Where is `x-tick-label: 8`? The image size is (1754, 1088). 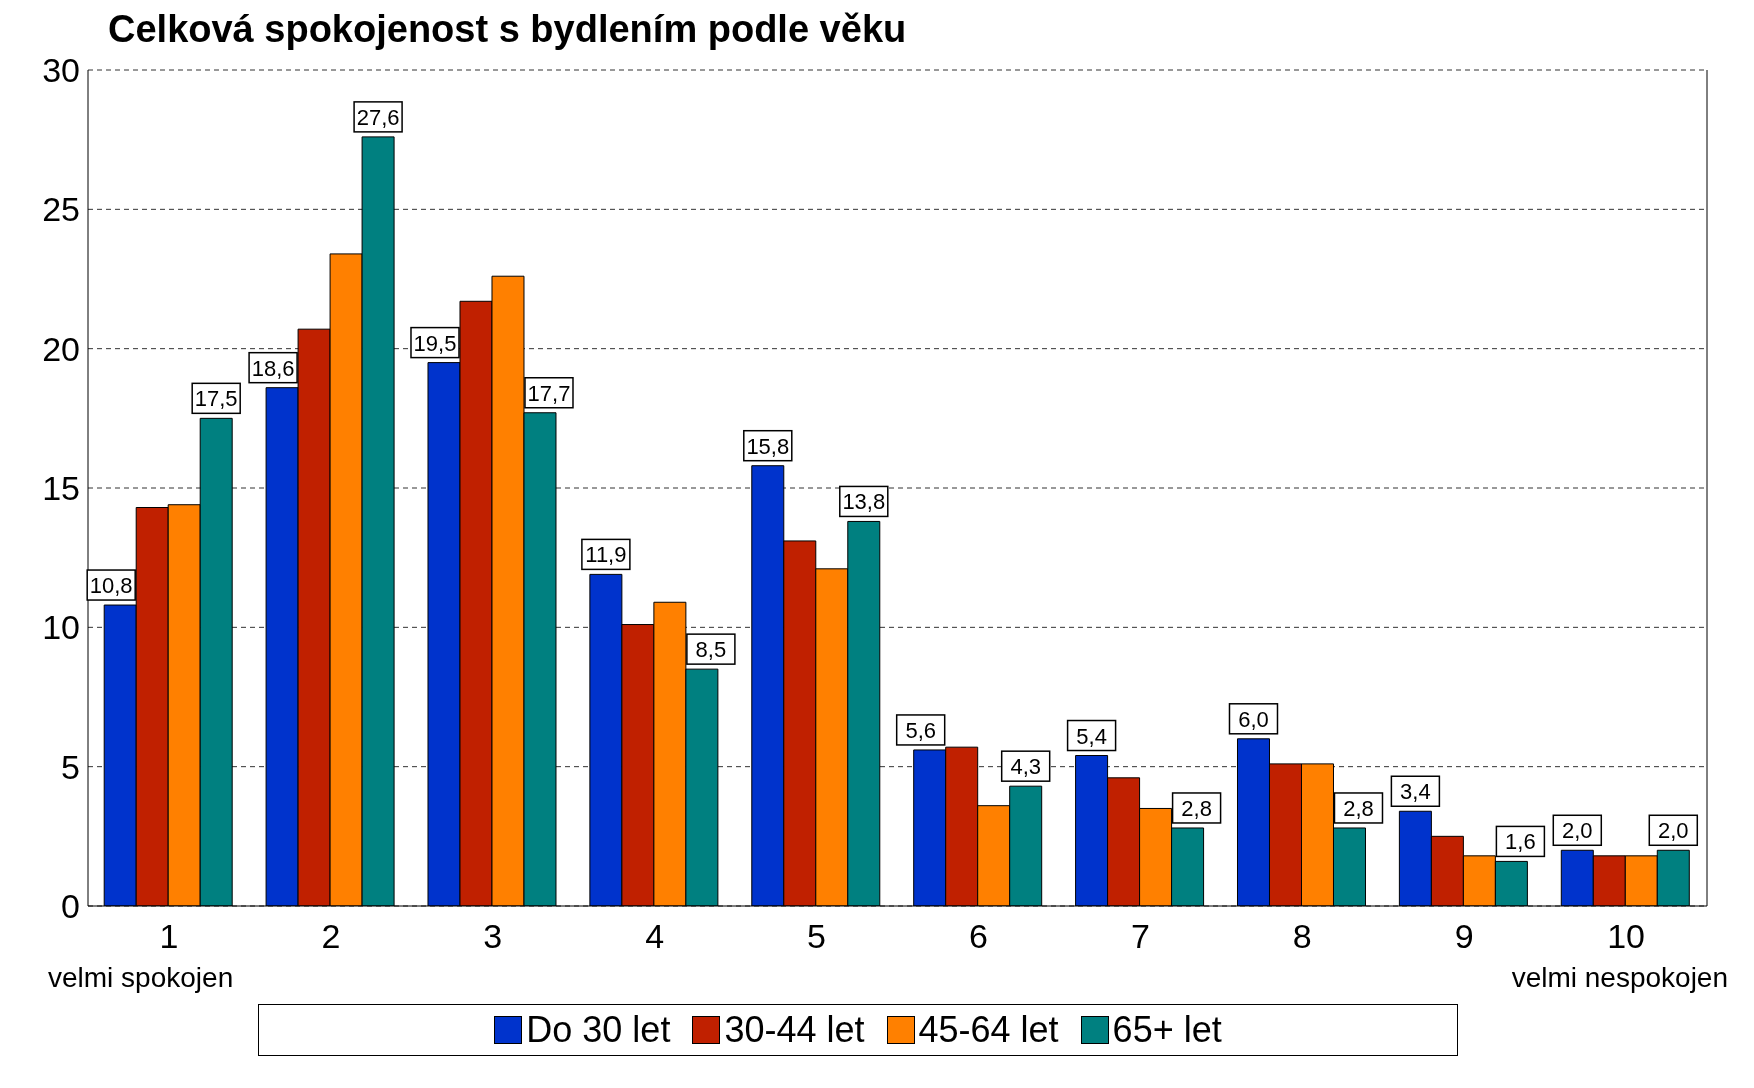
x-tick-label: 8 is located at coordinates (1302, 936).